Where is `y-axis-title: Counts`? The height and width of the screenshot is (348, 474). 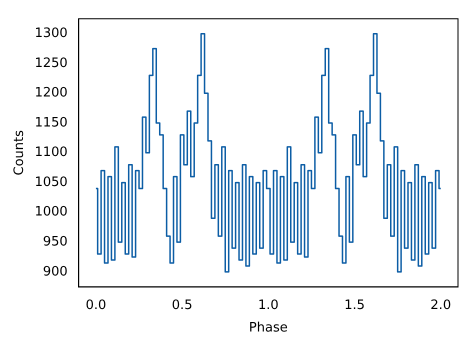
y-axis-title: Counts is located at coordinates (20, 153).